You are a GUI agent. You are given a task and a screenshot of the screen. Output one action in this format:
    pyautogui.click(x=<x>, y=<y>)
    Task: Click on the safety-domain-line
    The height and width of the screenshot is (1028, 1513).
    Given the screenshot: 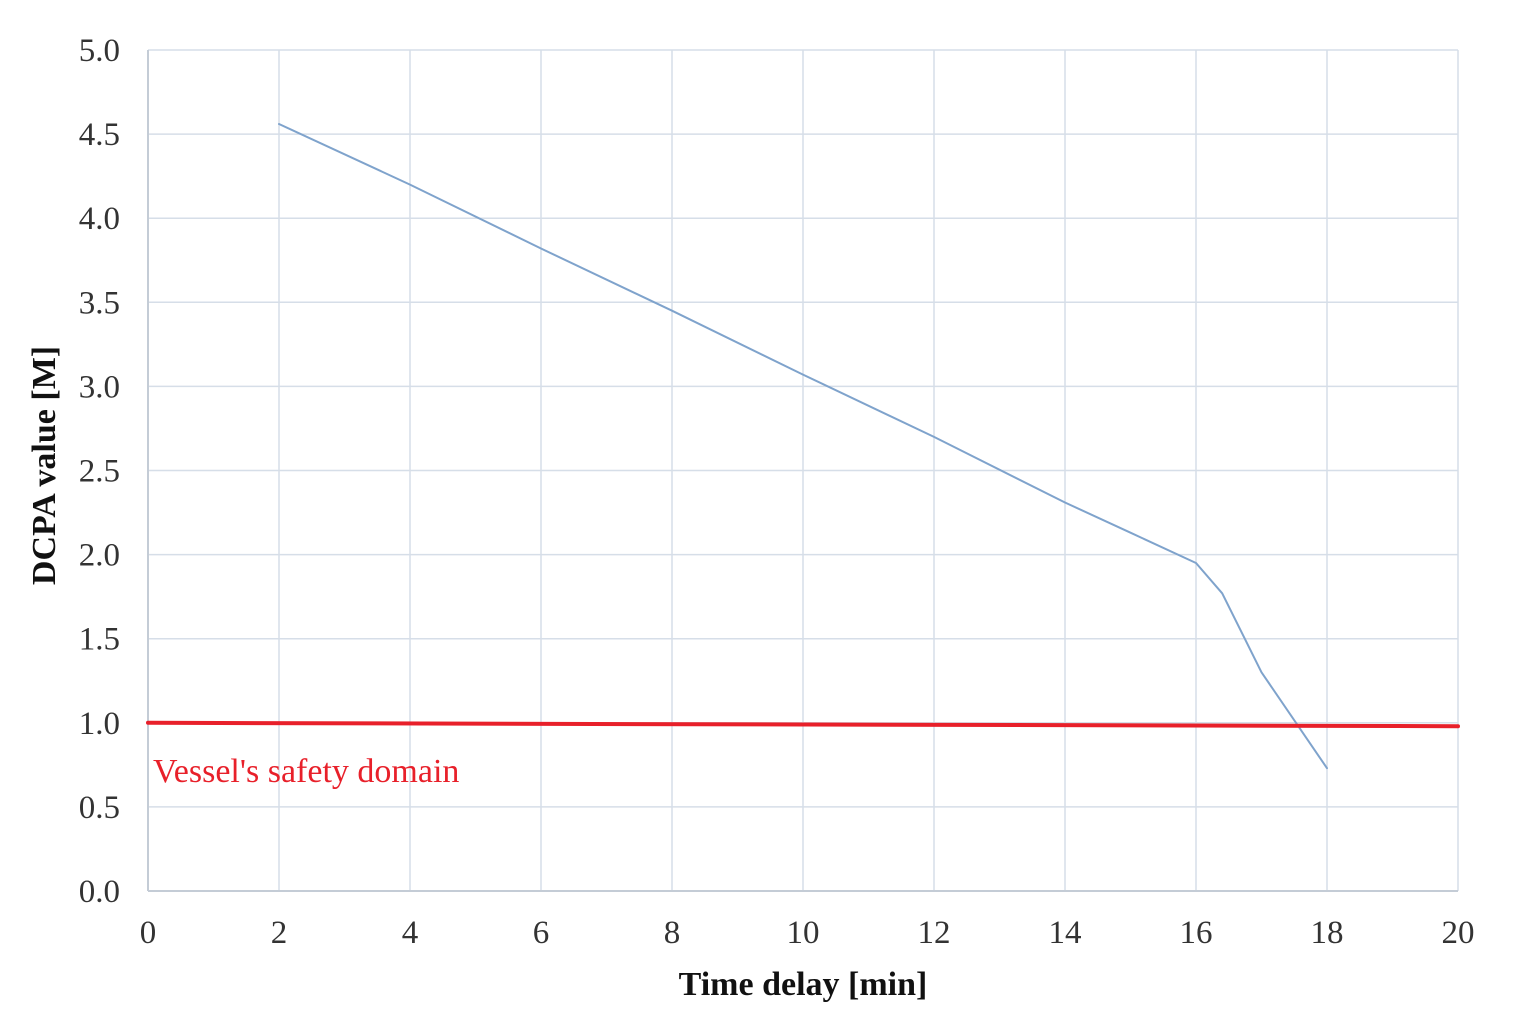 What is the action you would take?
    pyautogui.click(x=803, y=724)
    